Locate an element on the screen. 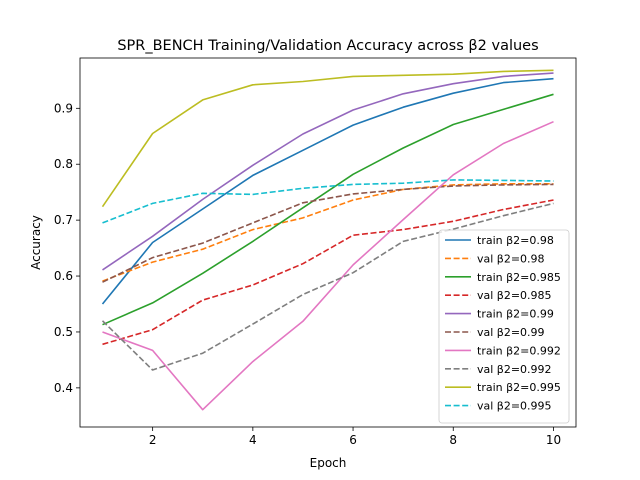  x-tick-label: 8 is located at coordinates (453, 440).